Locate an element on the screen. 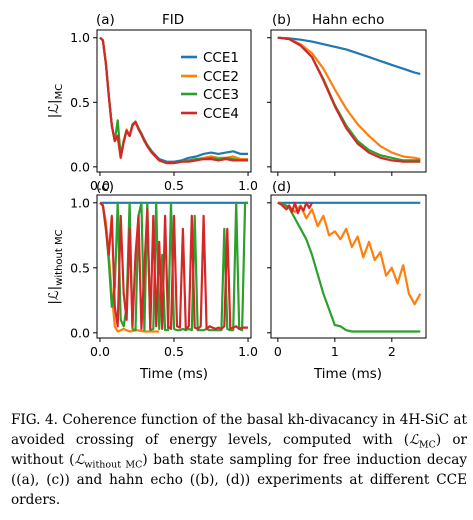  caption-symbol-without-mc-sub: without MC is located at coordinates (113, 465).